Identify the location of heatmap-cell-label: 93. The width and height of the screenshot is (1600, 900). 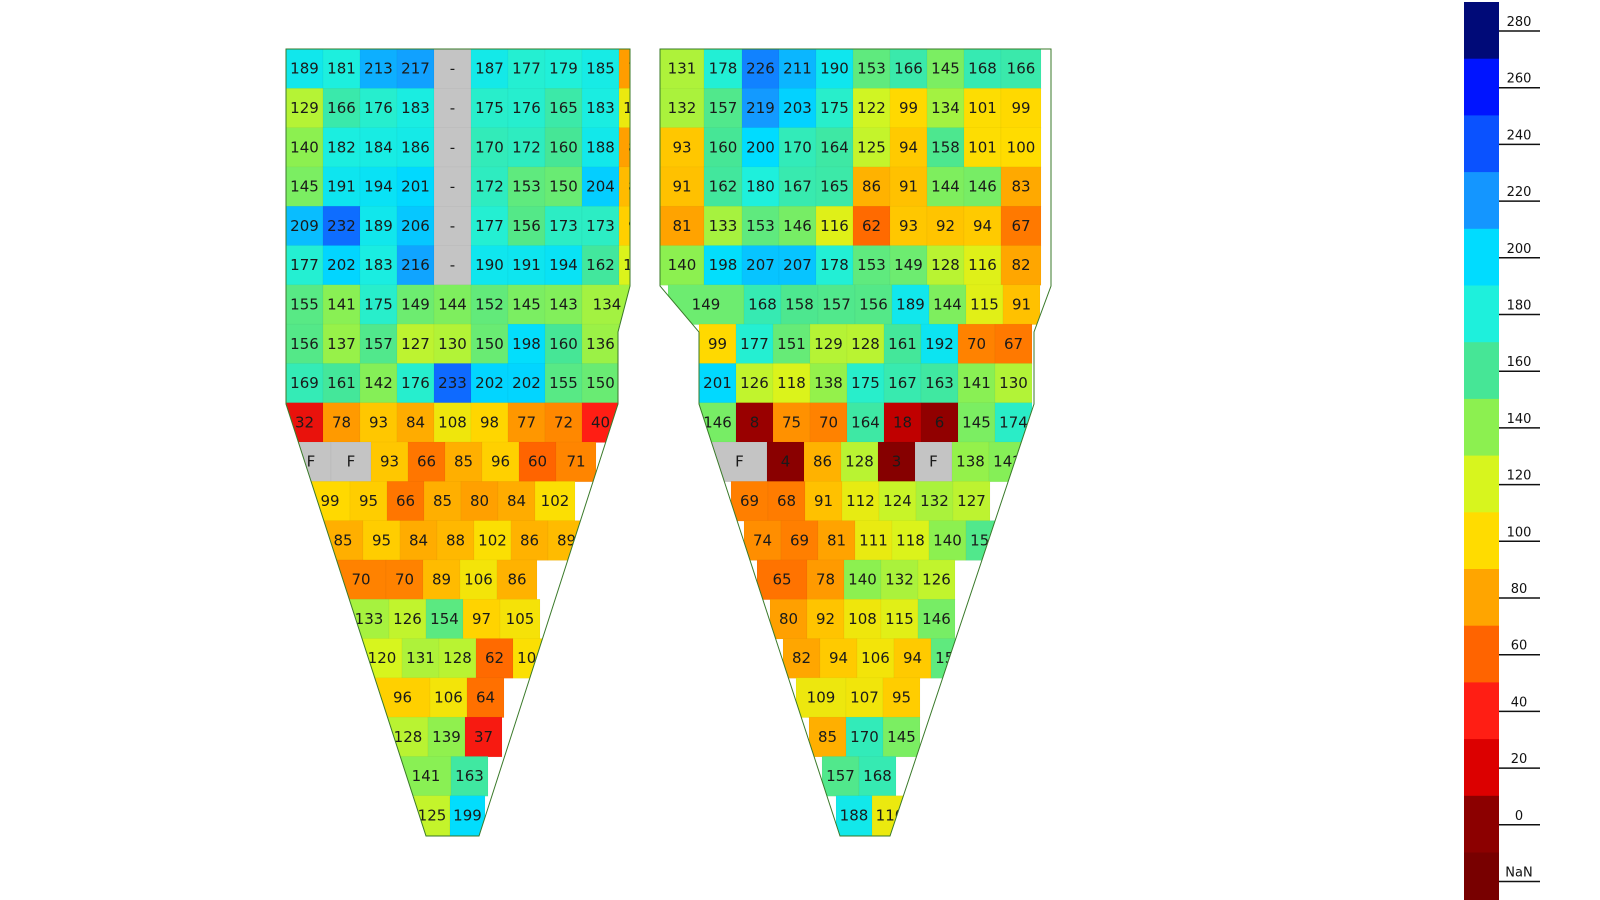
(681, 147).